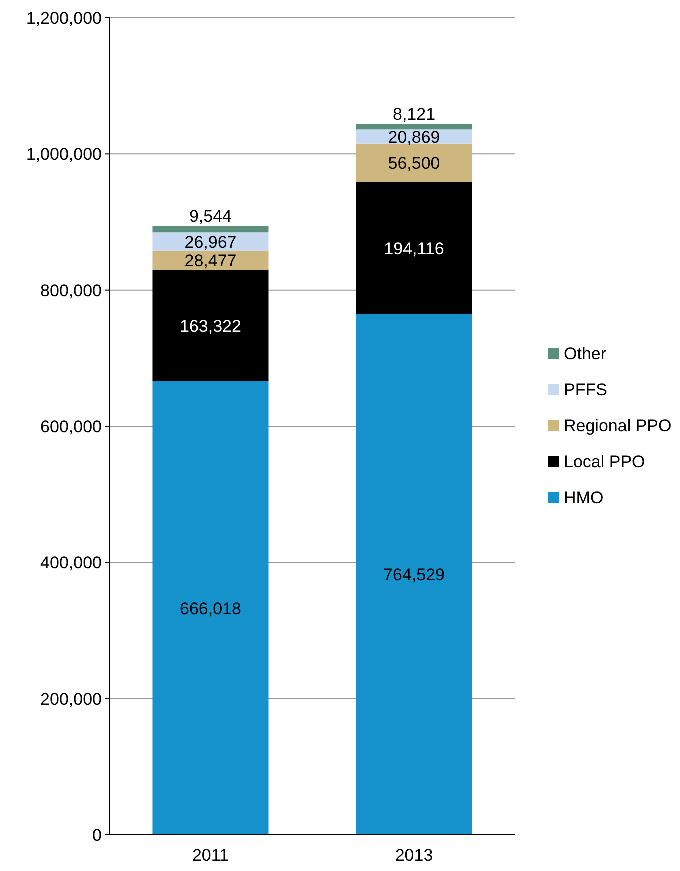  I want to click on y-tick-label: 0, so click(97, 835).